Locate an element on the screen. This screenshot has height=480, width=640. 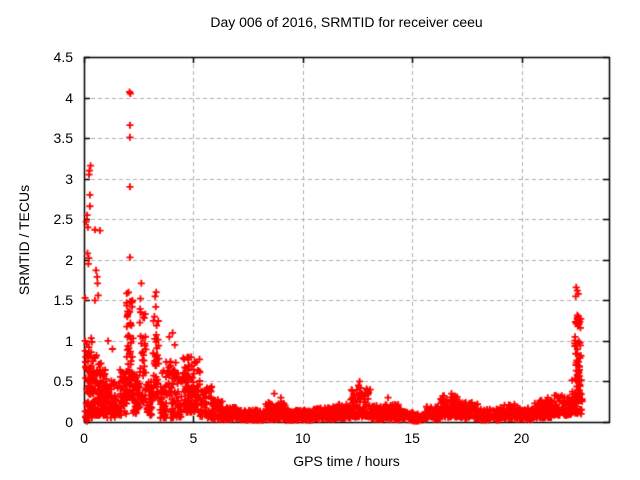
x-tick-label: 20 is located at coordinates (521, 438).